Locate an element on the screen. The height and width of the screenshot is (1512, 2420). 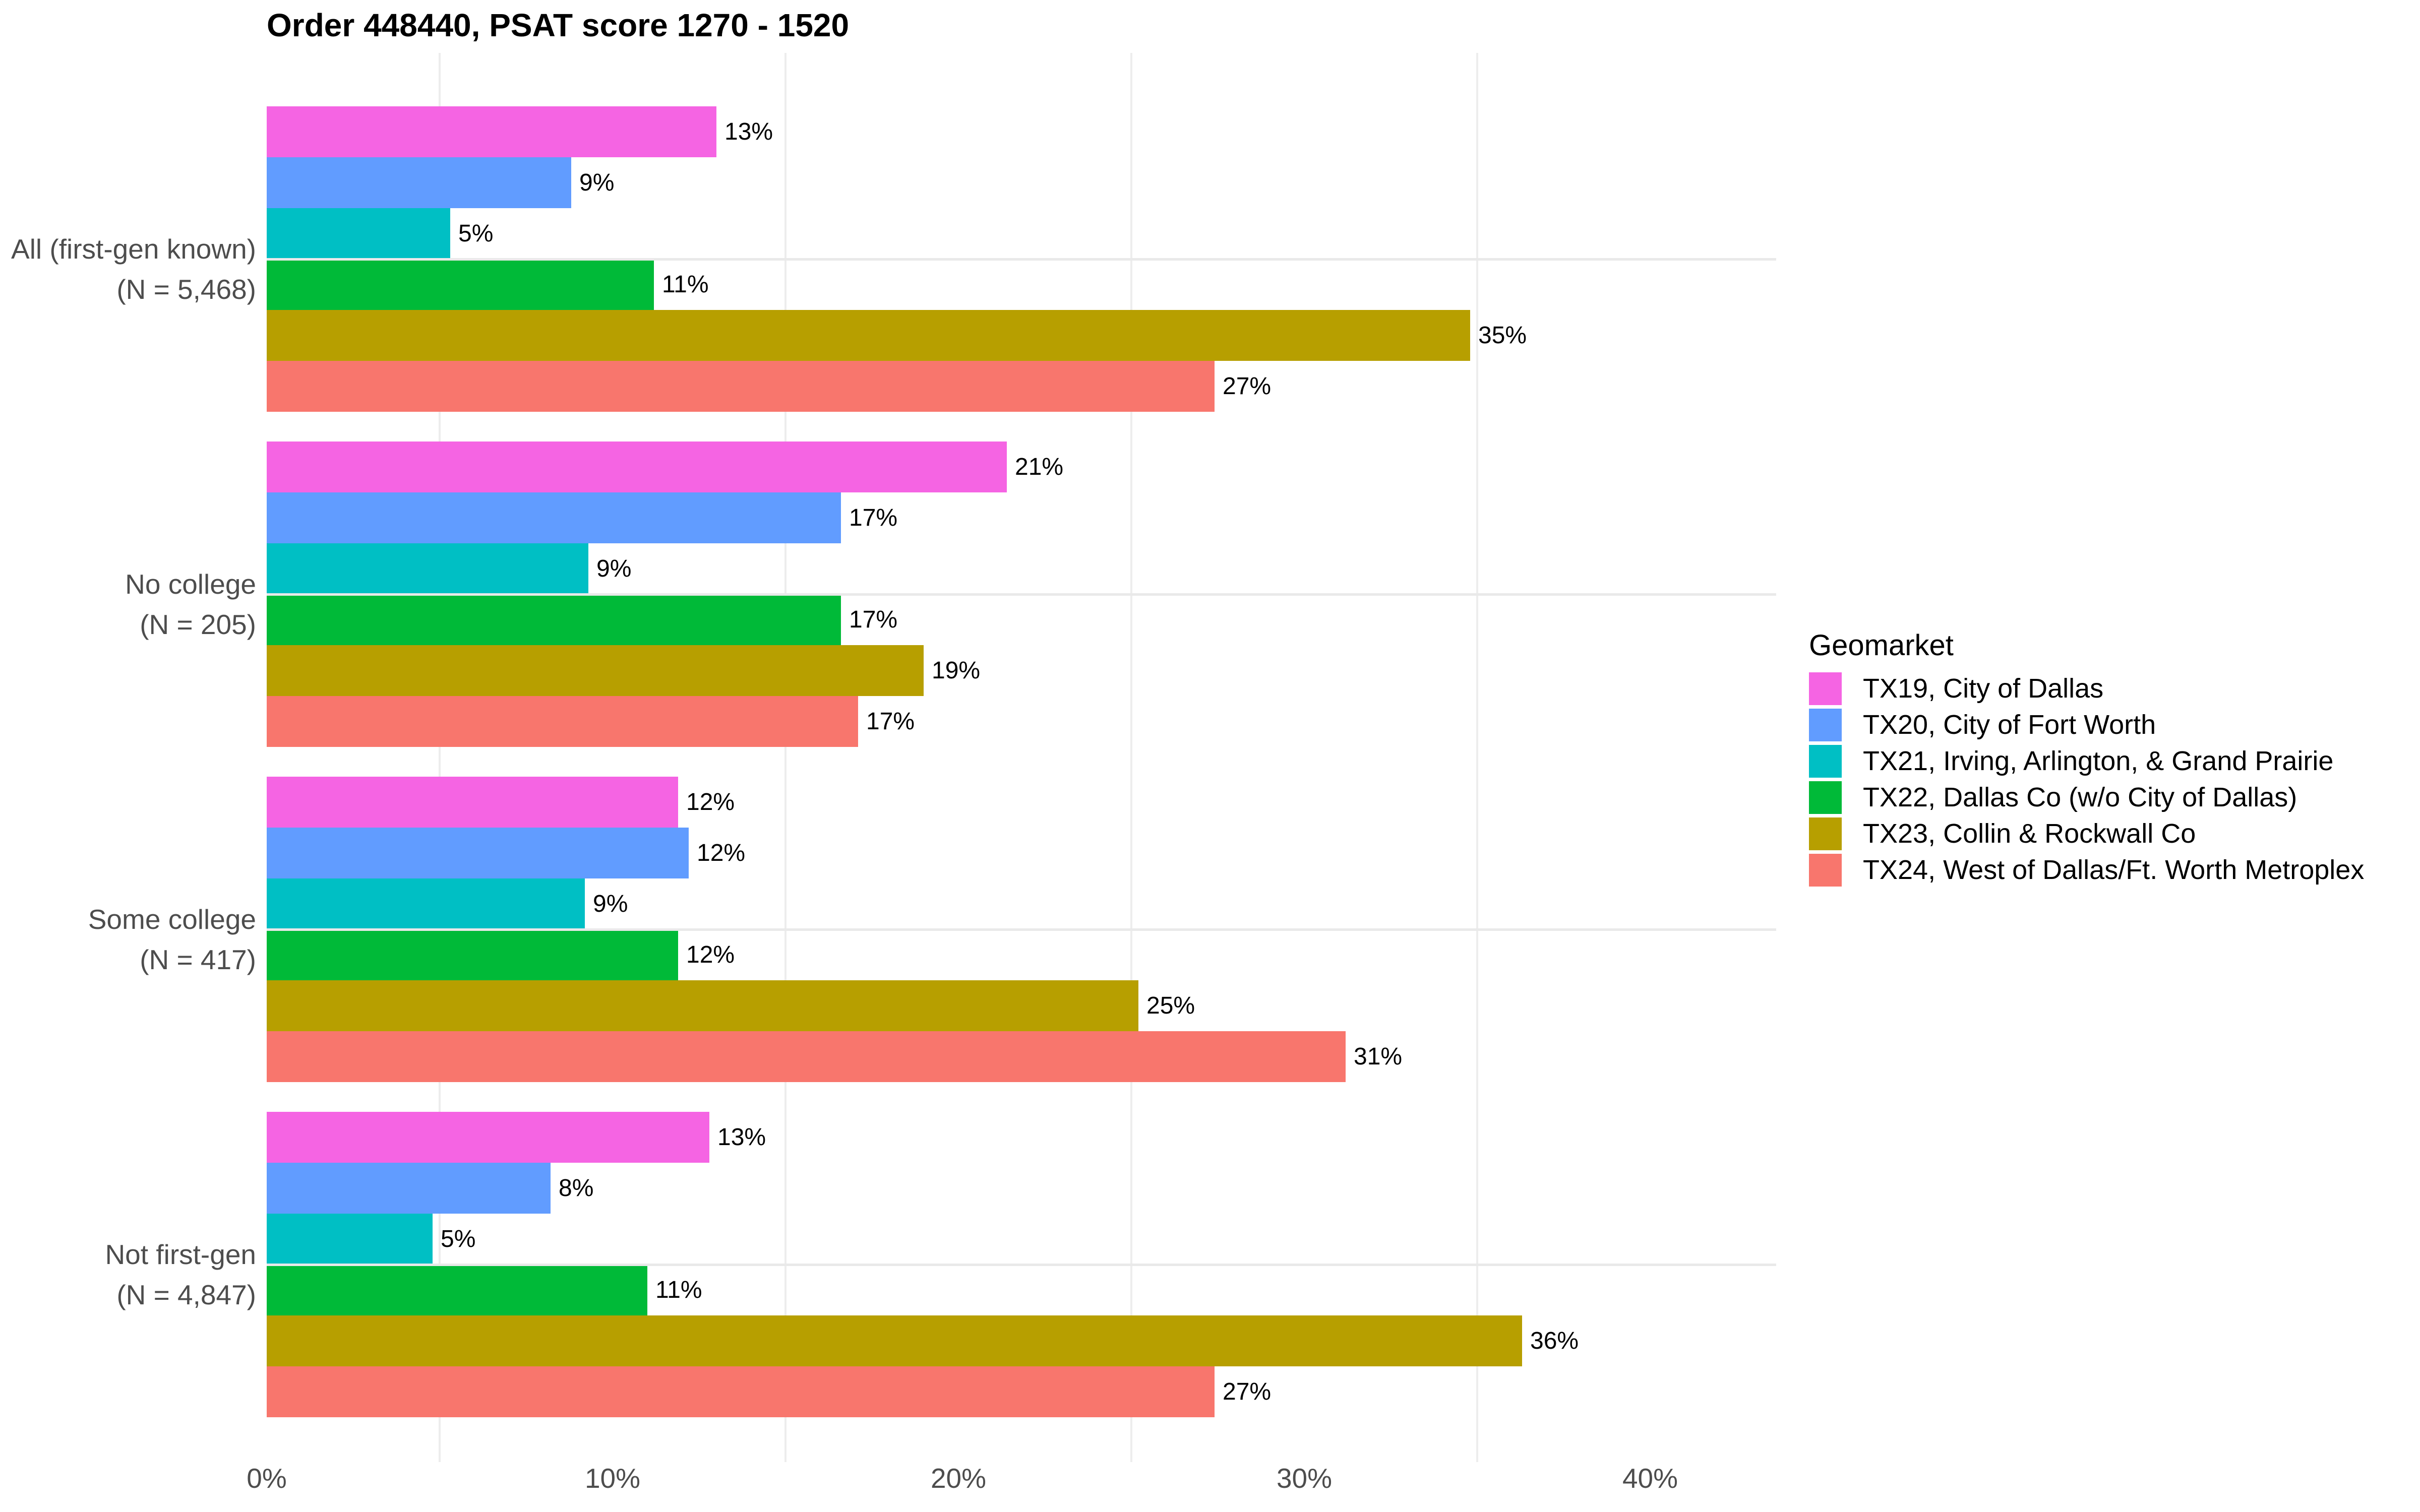
category-label: Some college (N = 417) is located at coordinates (128, 939).